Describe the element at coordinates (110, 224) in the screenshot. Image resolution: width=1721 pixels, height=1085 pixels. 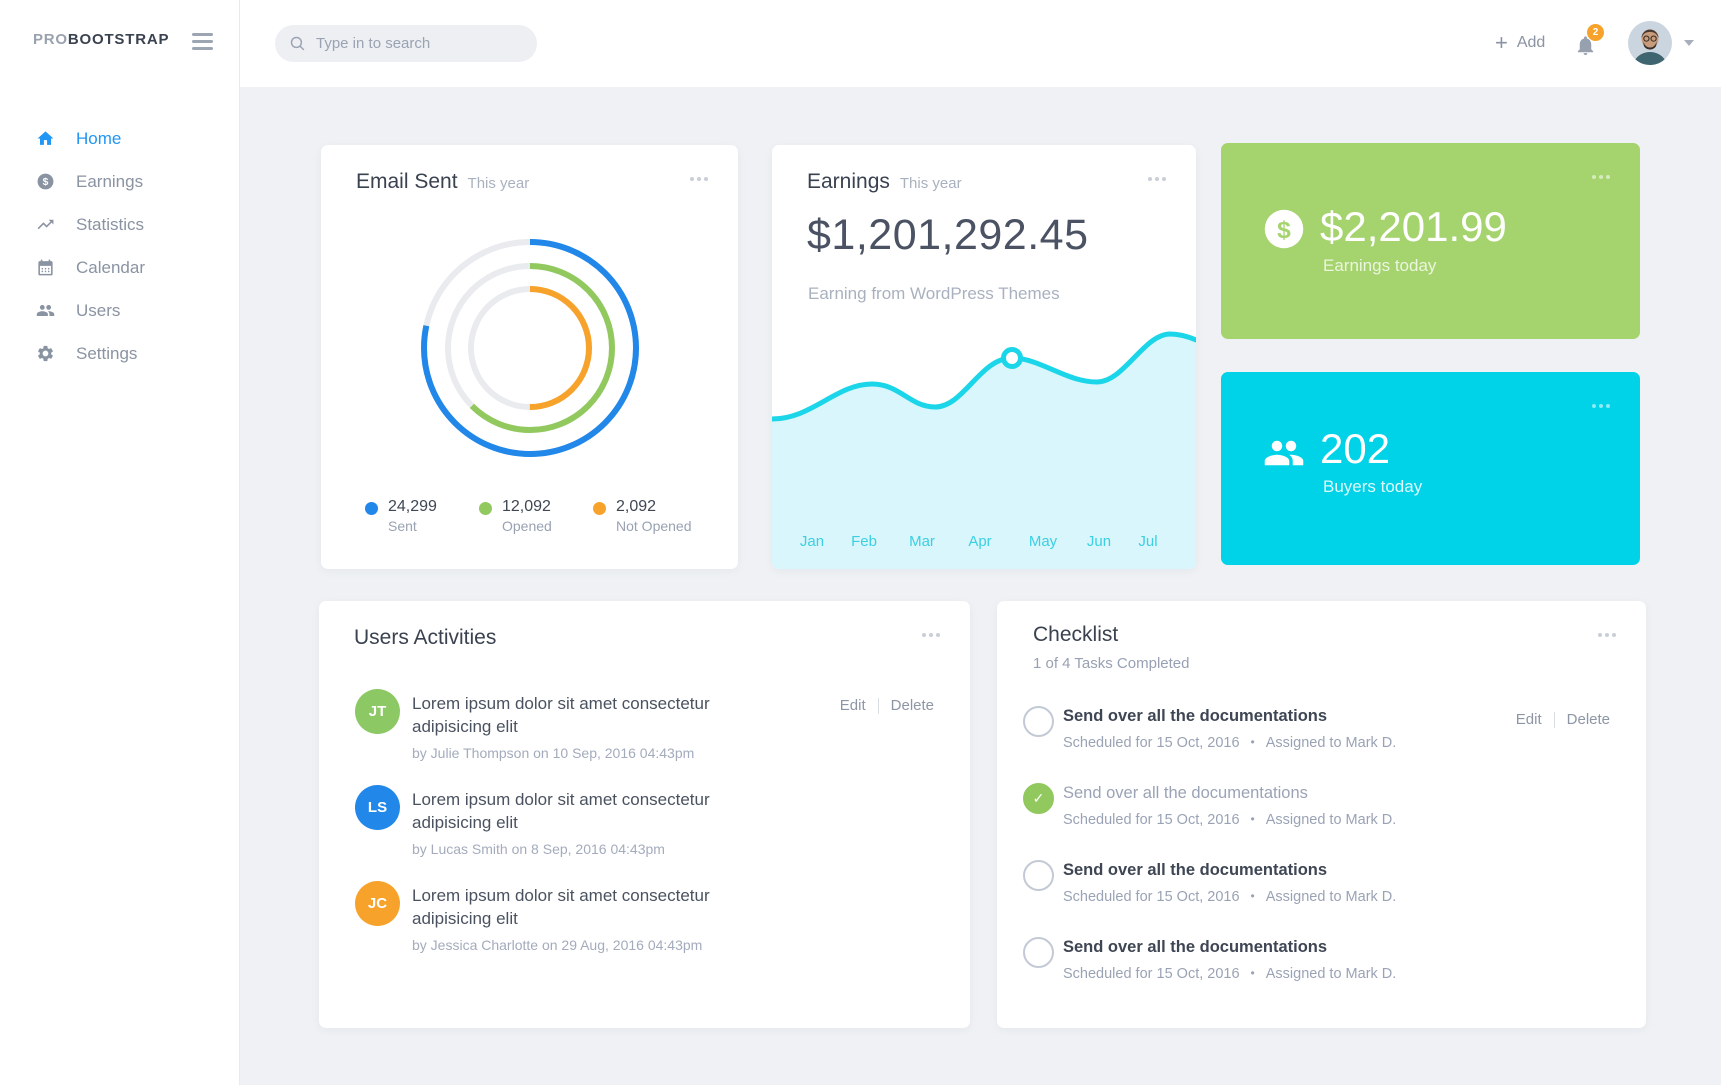
I see `sidebar-item-label: Statistics` at that location.